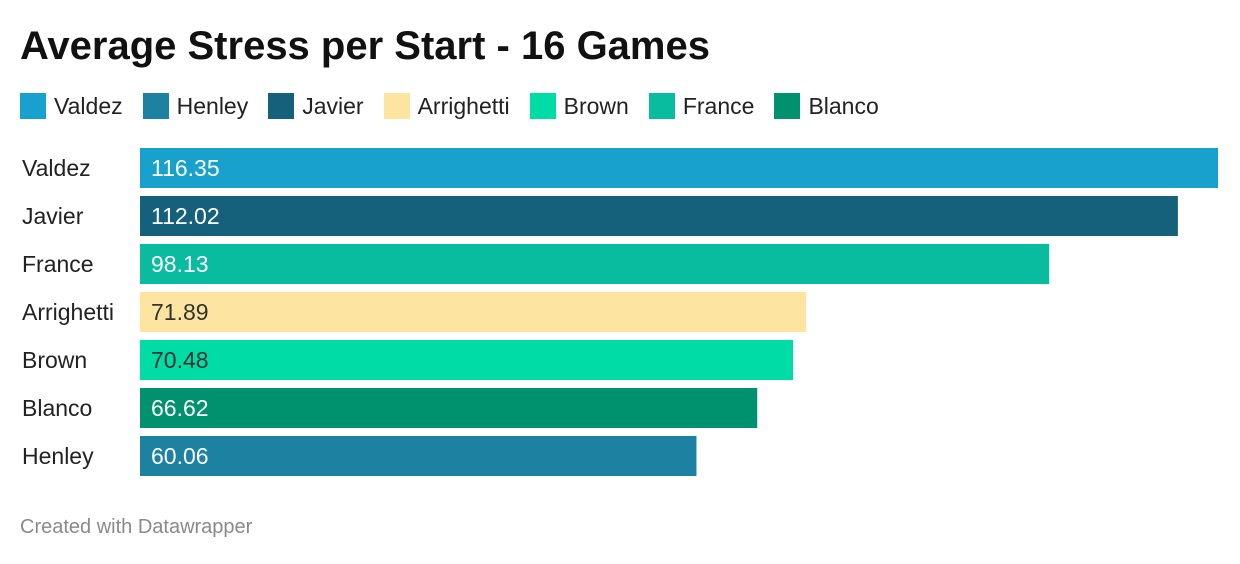 This screenshot has width=1240, height=564. Describe the element at coordinates (333, 106) in the screenshot. I see `legend-label: Javier` at that location.